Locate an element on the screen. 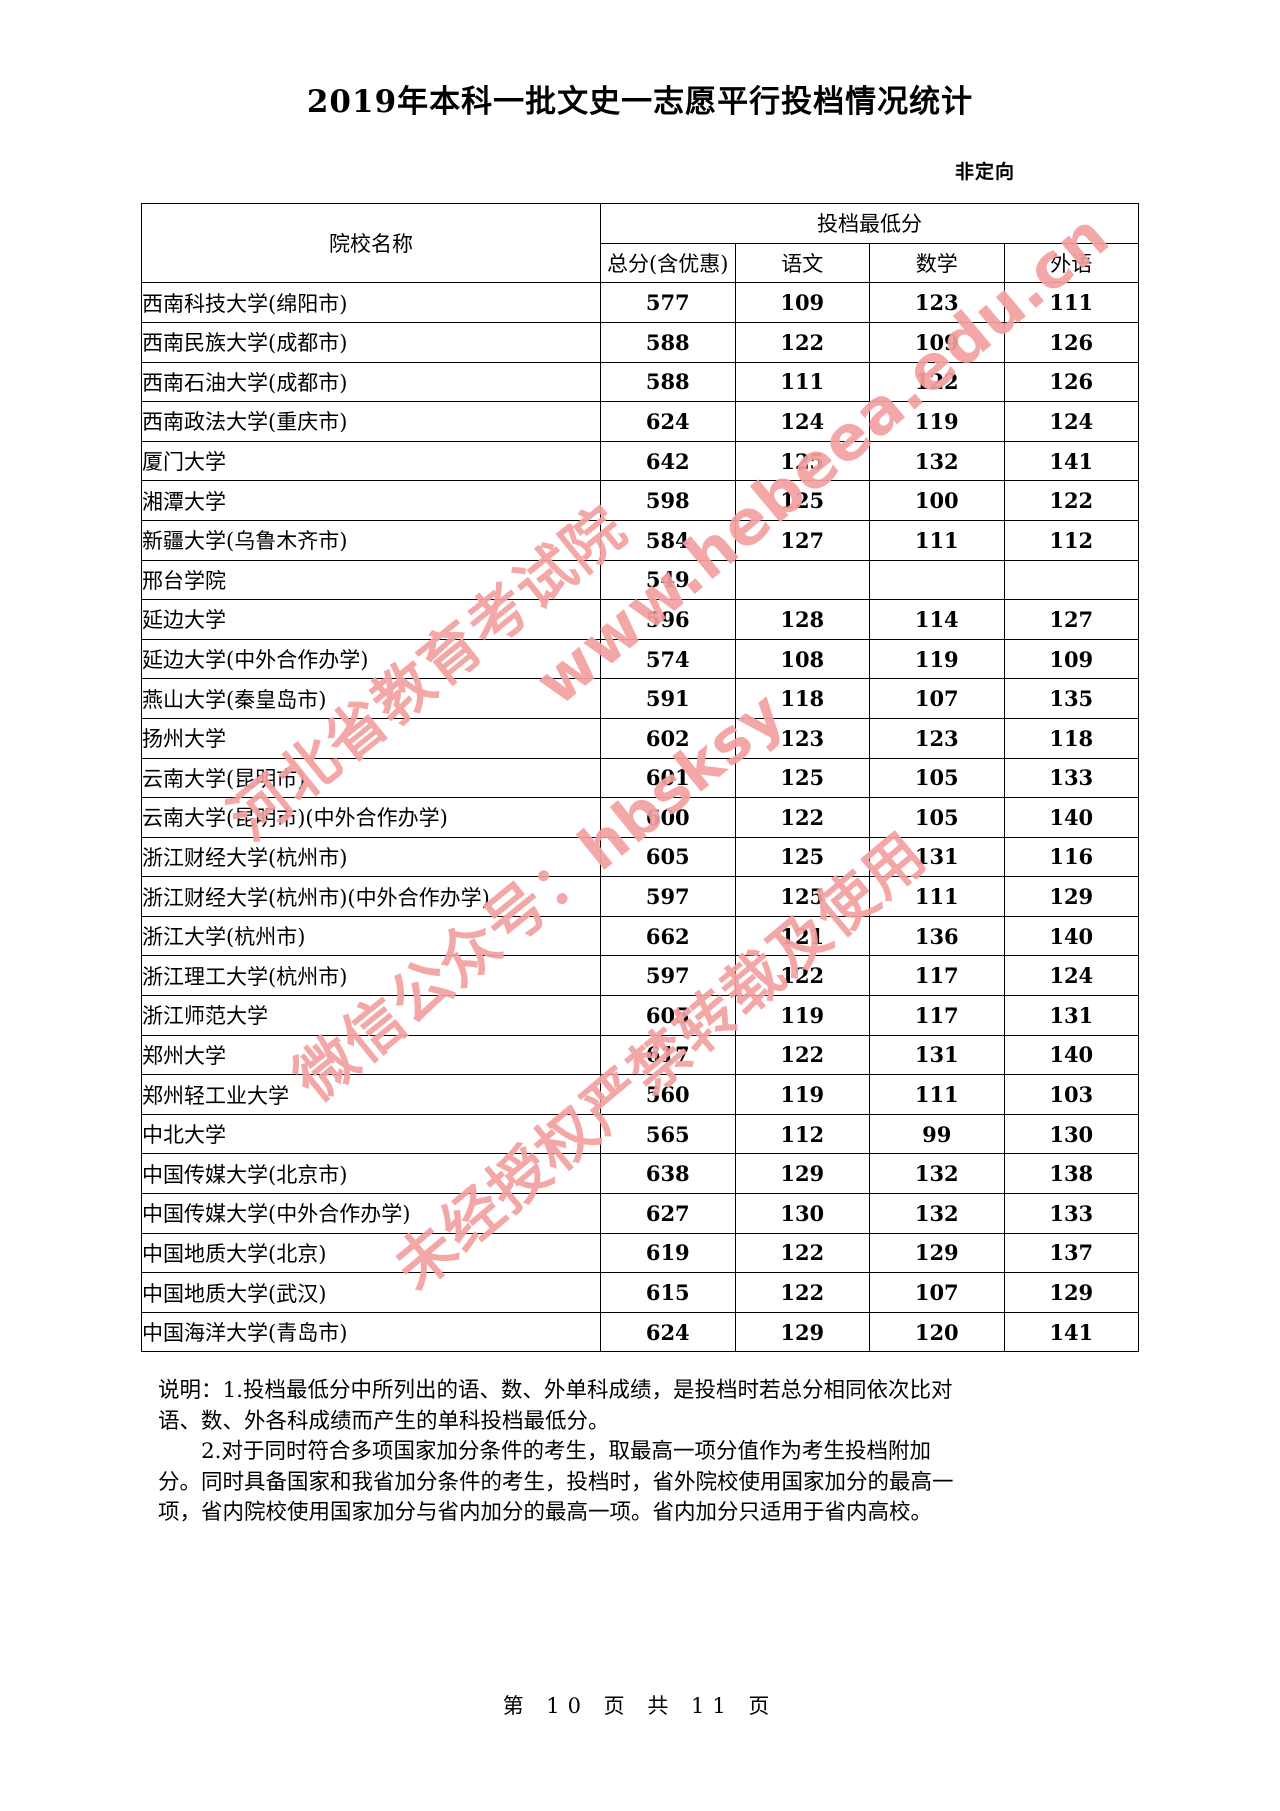  cell-school-name: 浙江大学(杭州市) is located at coordinates (371, 936).